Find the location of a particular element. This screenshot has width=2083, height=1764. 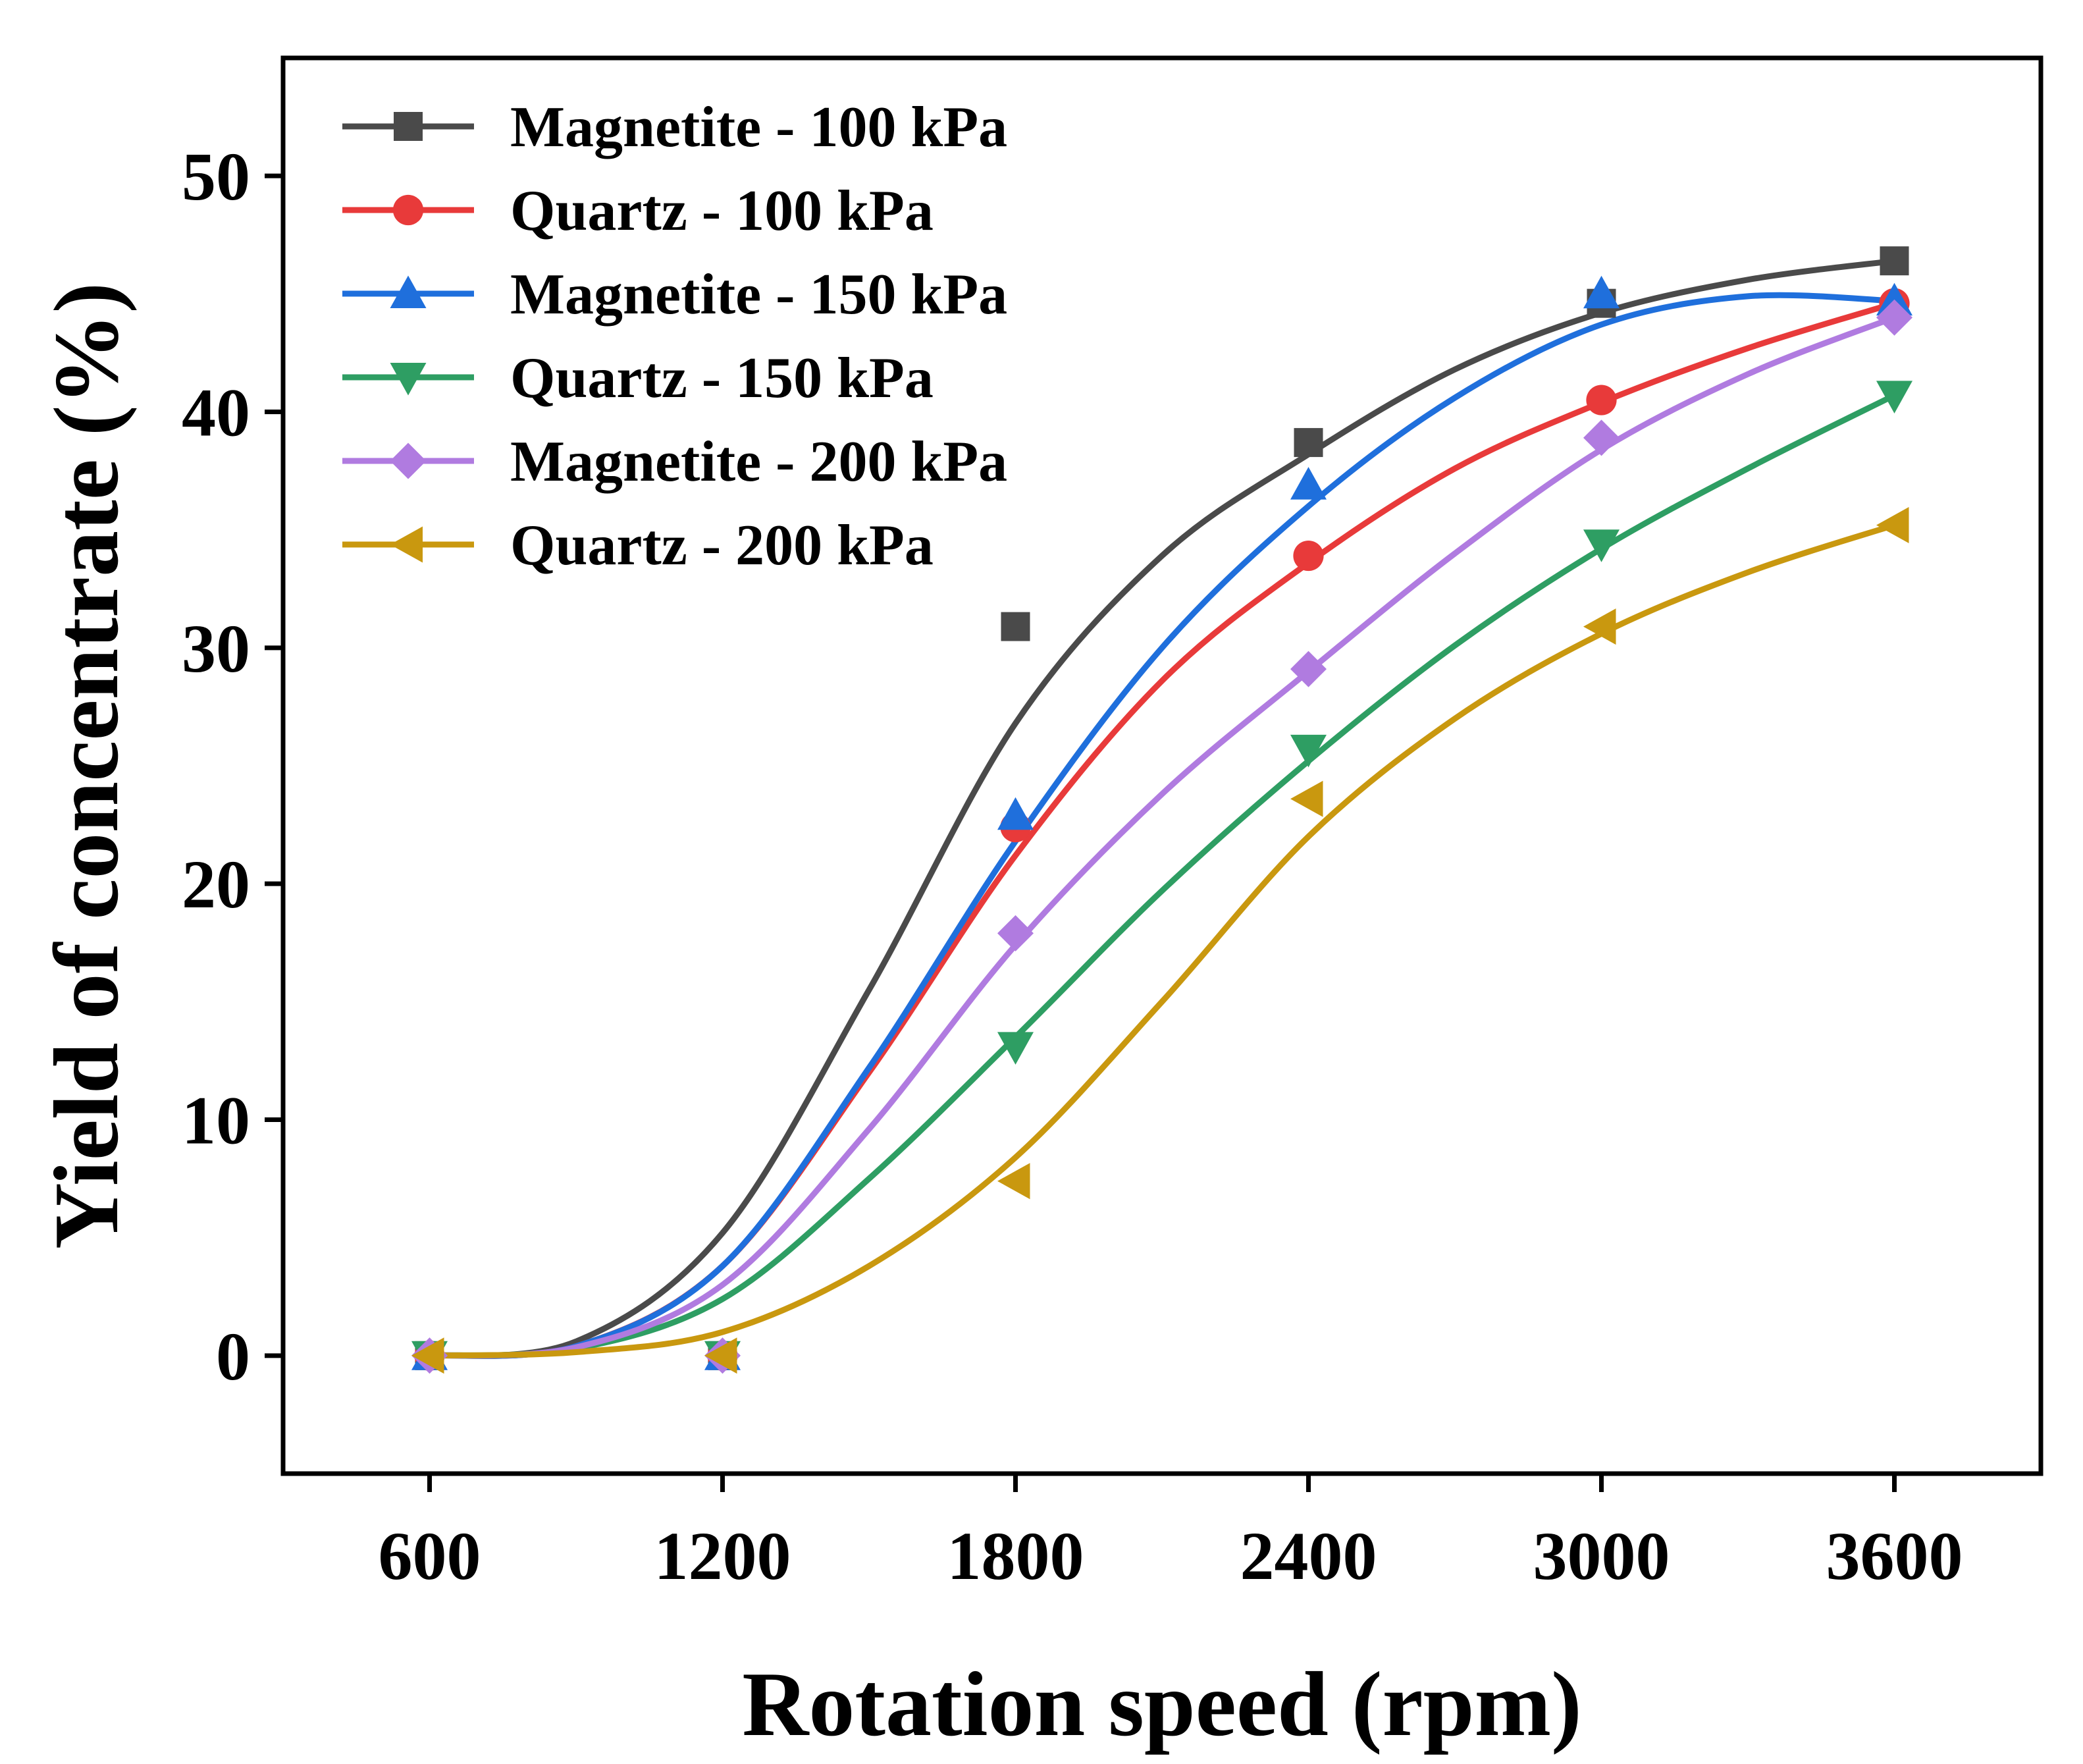

x-tick-label: 2400 is located at coordinates (1308, 1556).